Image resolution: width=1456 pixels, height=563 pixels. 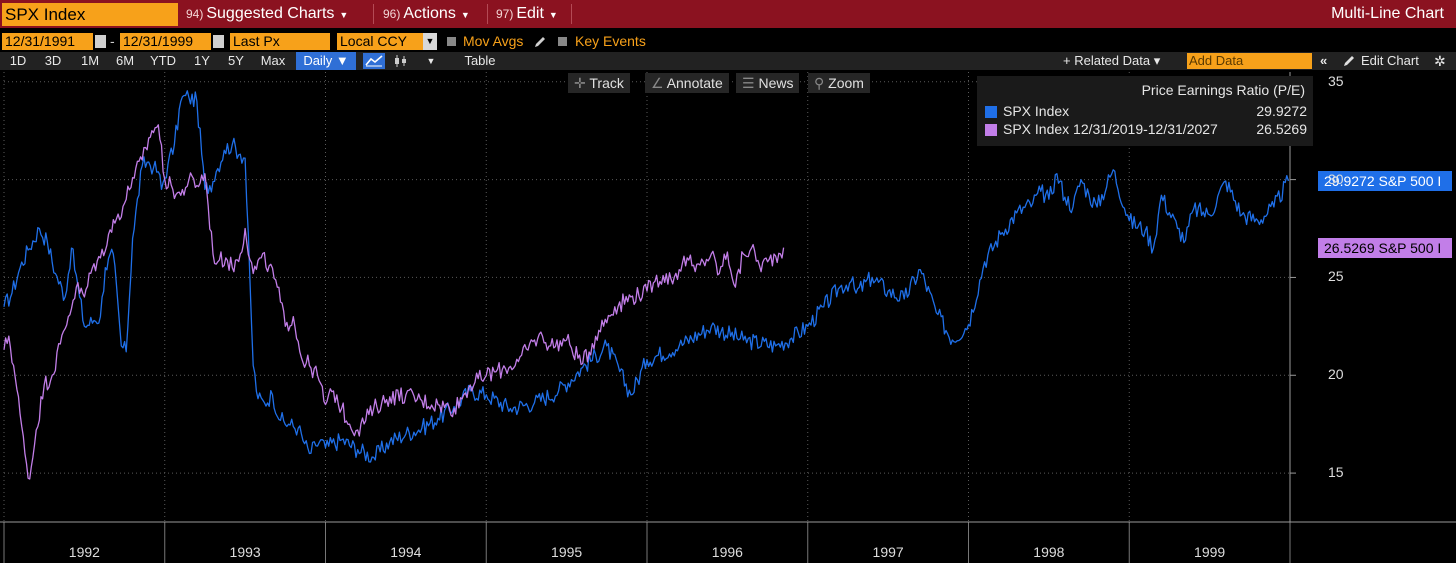 What do you see at coordinates (165, 41) in the screenshot?
I see `end-date-field: 12/31/1999` at bounding box center [165, 41].